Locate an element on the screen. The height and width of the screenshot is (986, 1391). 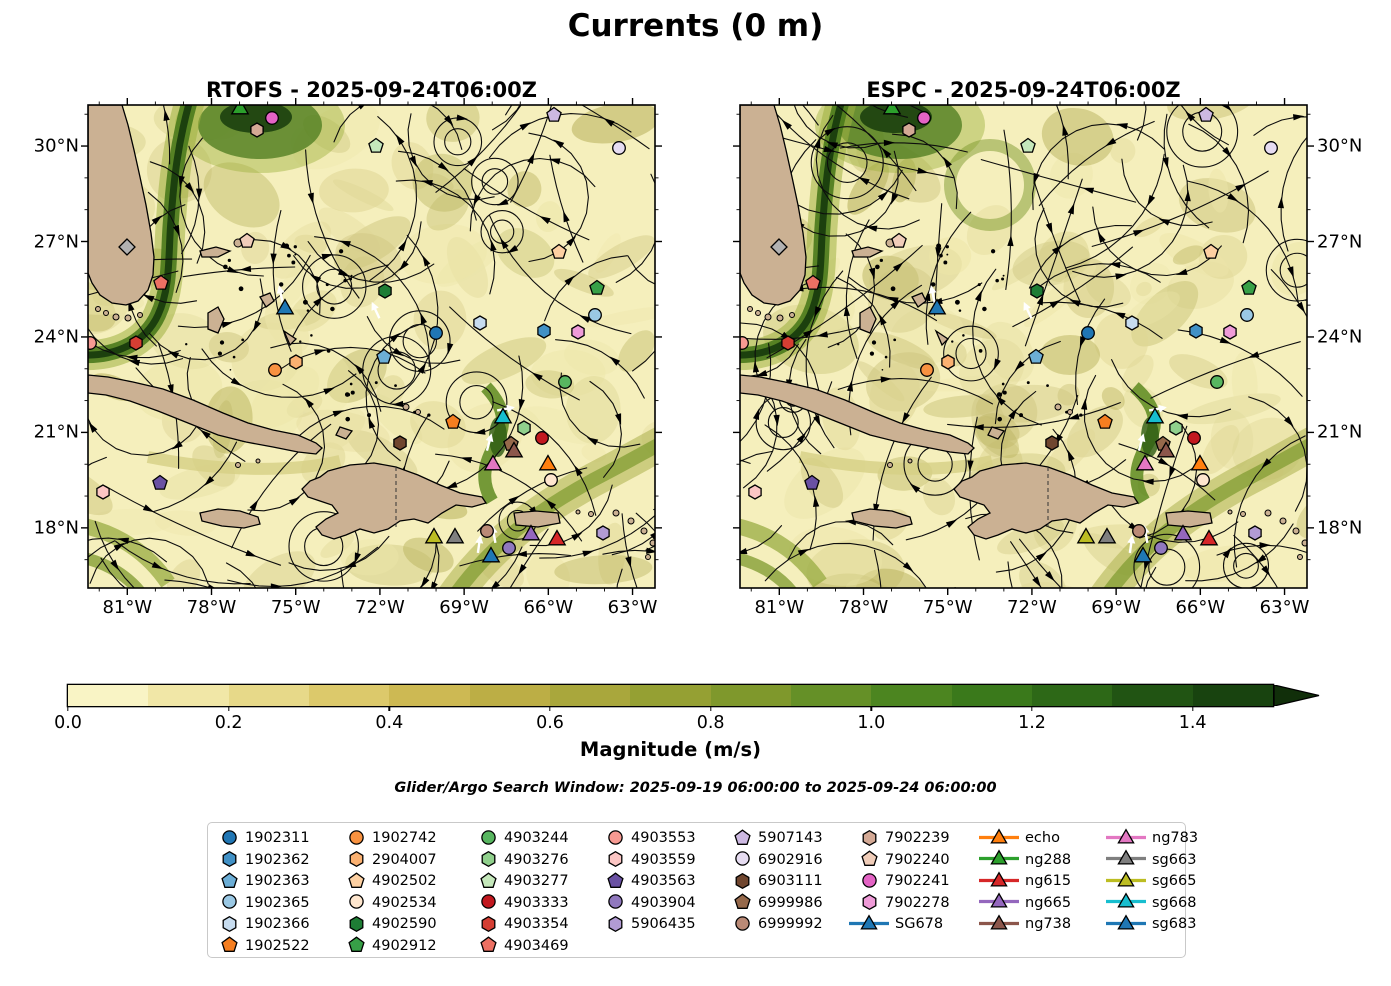
y-tick-left-3: 21°N is located at coordinates (56, 432).